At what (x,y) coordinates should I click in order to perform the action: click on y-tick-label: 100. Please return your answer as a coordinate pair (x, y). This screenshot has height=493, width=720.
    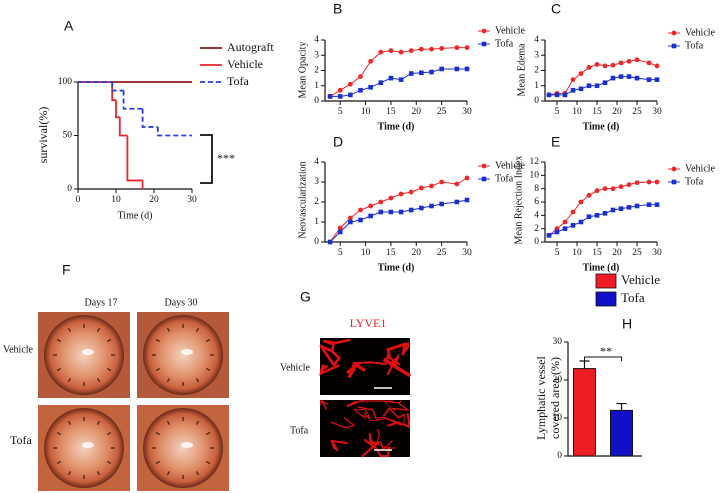
    Looking at the image, I should click on (65, 82).